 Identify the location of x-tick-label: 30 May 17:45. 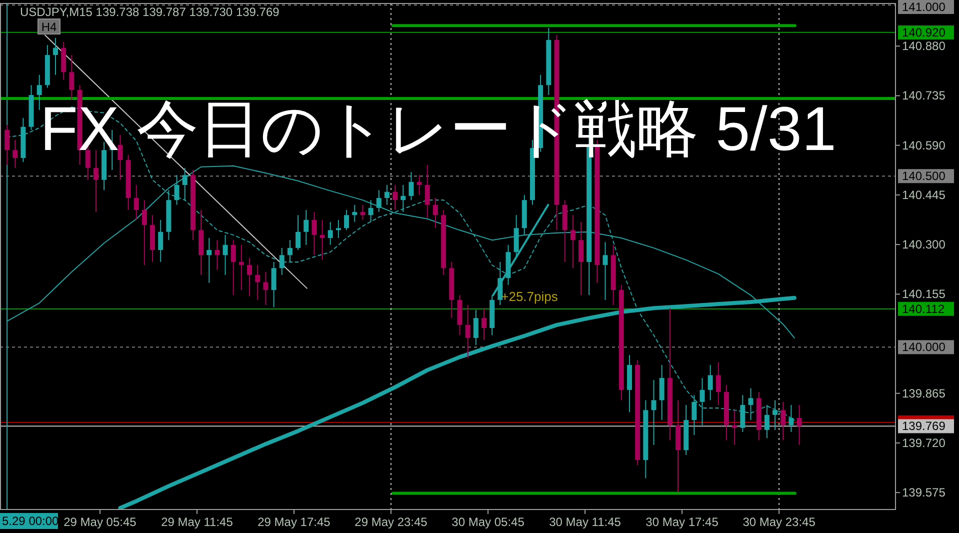
(682, 522).